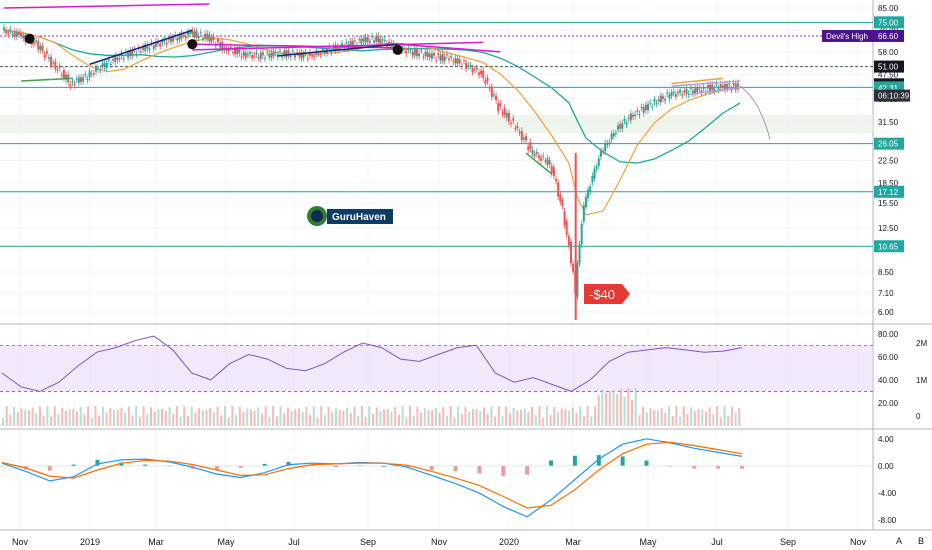 The height and width of the screenshot is (550, 932). I want to click on log-scale-button: B, so click(921, 541).